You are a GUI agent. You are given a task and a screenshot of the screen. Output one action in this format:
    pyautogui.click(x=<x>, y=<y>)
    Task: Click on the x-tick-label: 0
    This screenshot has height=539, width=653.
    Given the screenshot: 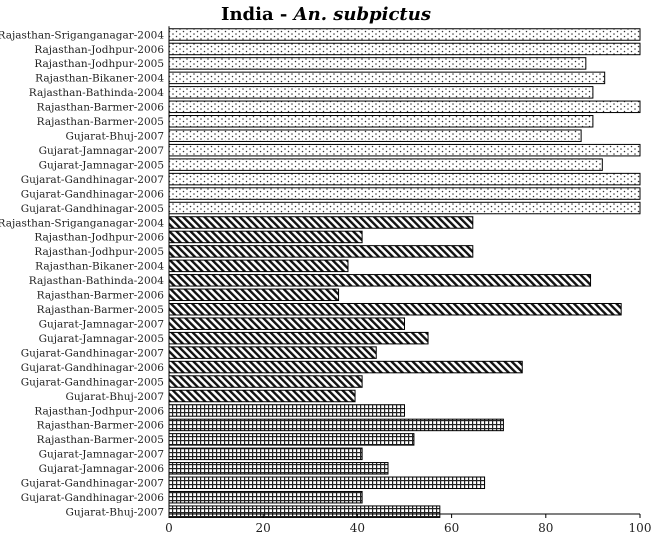 What is the action you would take?
    pyautogui.click(x=169, y=528)
    